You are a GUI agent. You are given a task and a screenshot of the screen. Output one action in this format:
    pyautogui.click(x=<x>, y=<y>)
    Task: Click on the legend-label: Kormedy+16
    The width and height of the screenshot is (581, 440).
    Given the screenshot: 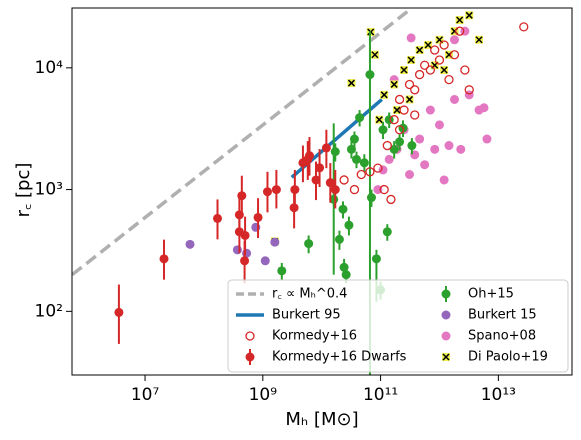 What is the action you would take?
    pyautogui.click(x=314, y=336)
    